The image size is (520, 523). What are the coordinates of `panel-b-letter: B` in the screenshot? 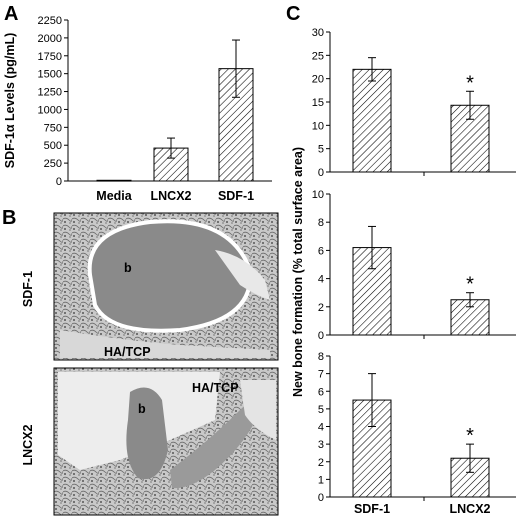 It's located at (9, 218).